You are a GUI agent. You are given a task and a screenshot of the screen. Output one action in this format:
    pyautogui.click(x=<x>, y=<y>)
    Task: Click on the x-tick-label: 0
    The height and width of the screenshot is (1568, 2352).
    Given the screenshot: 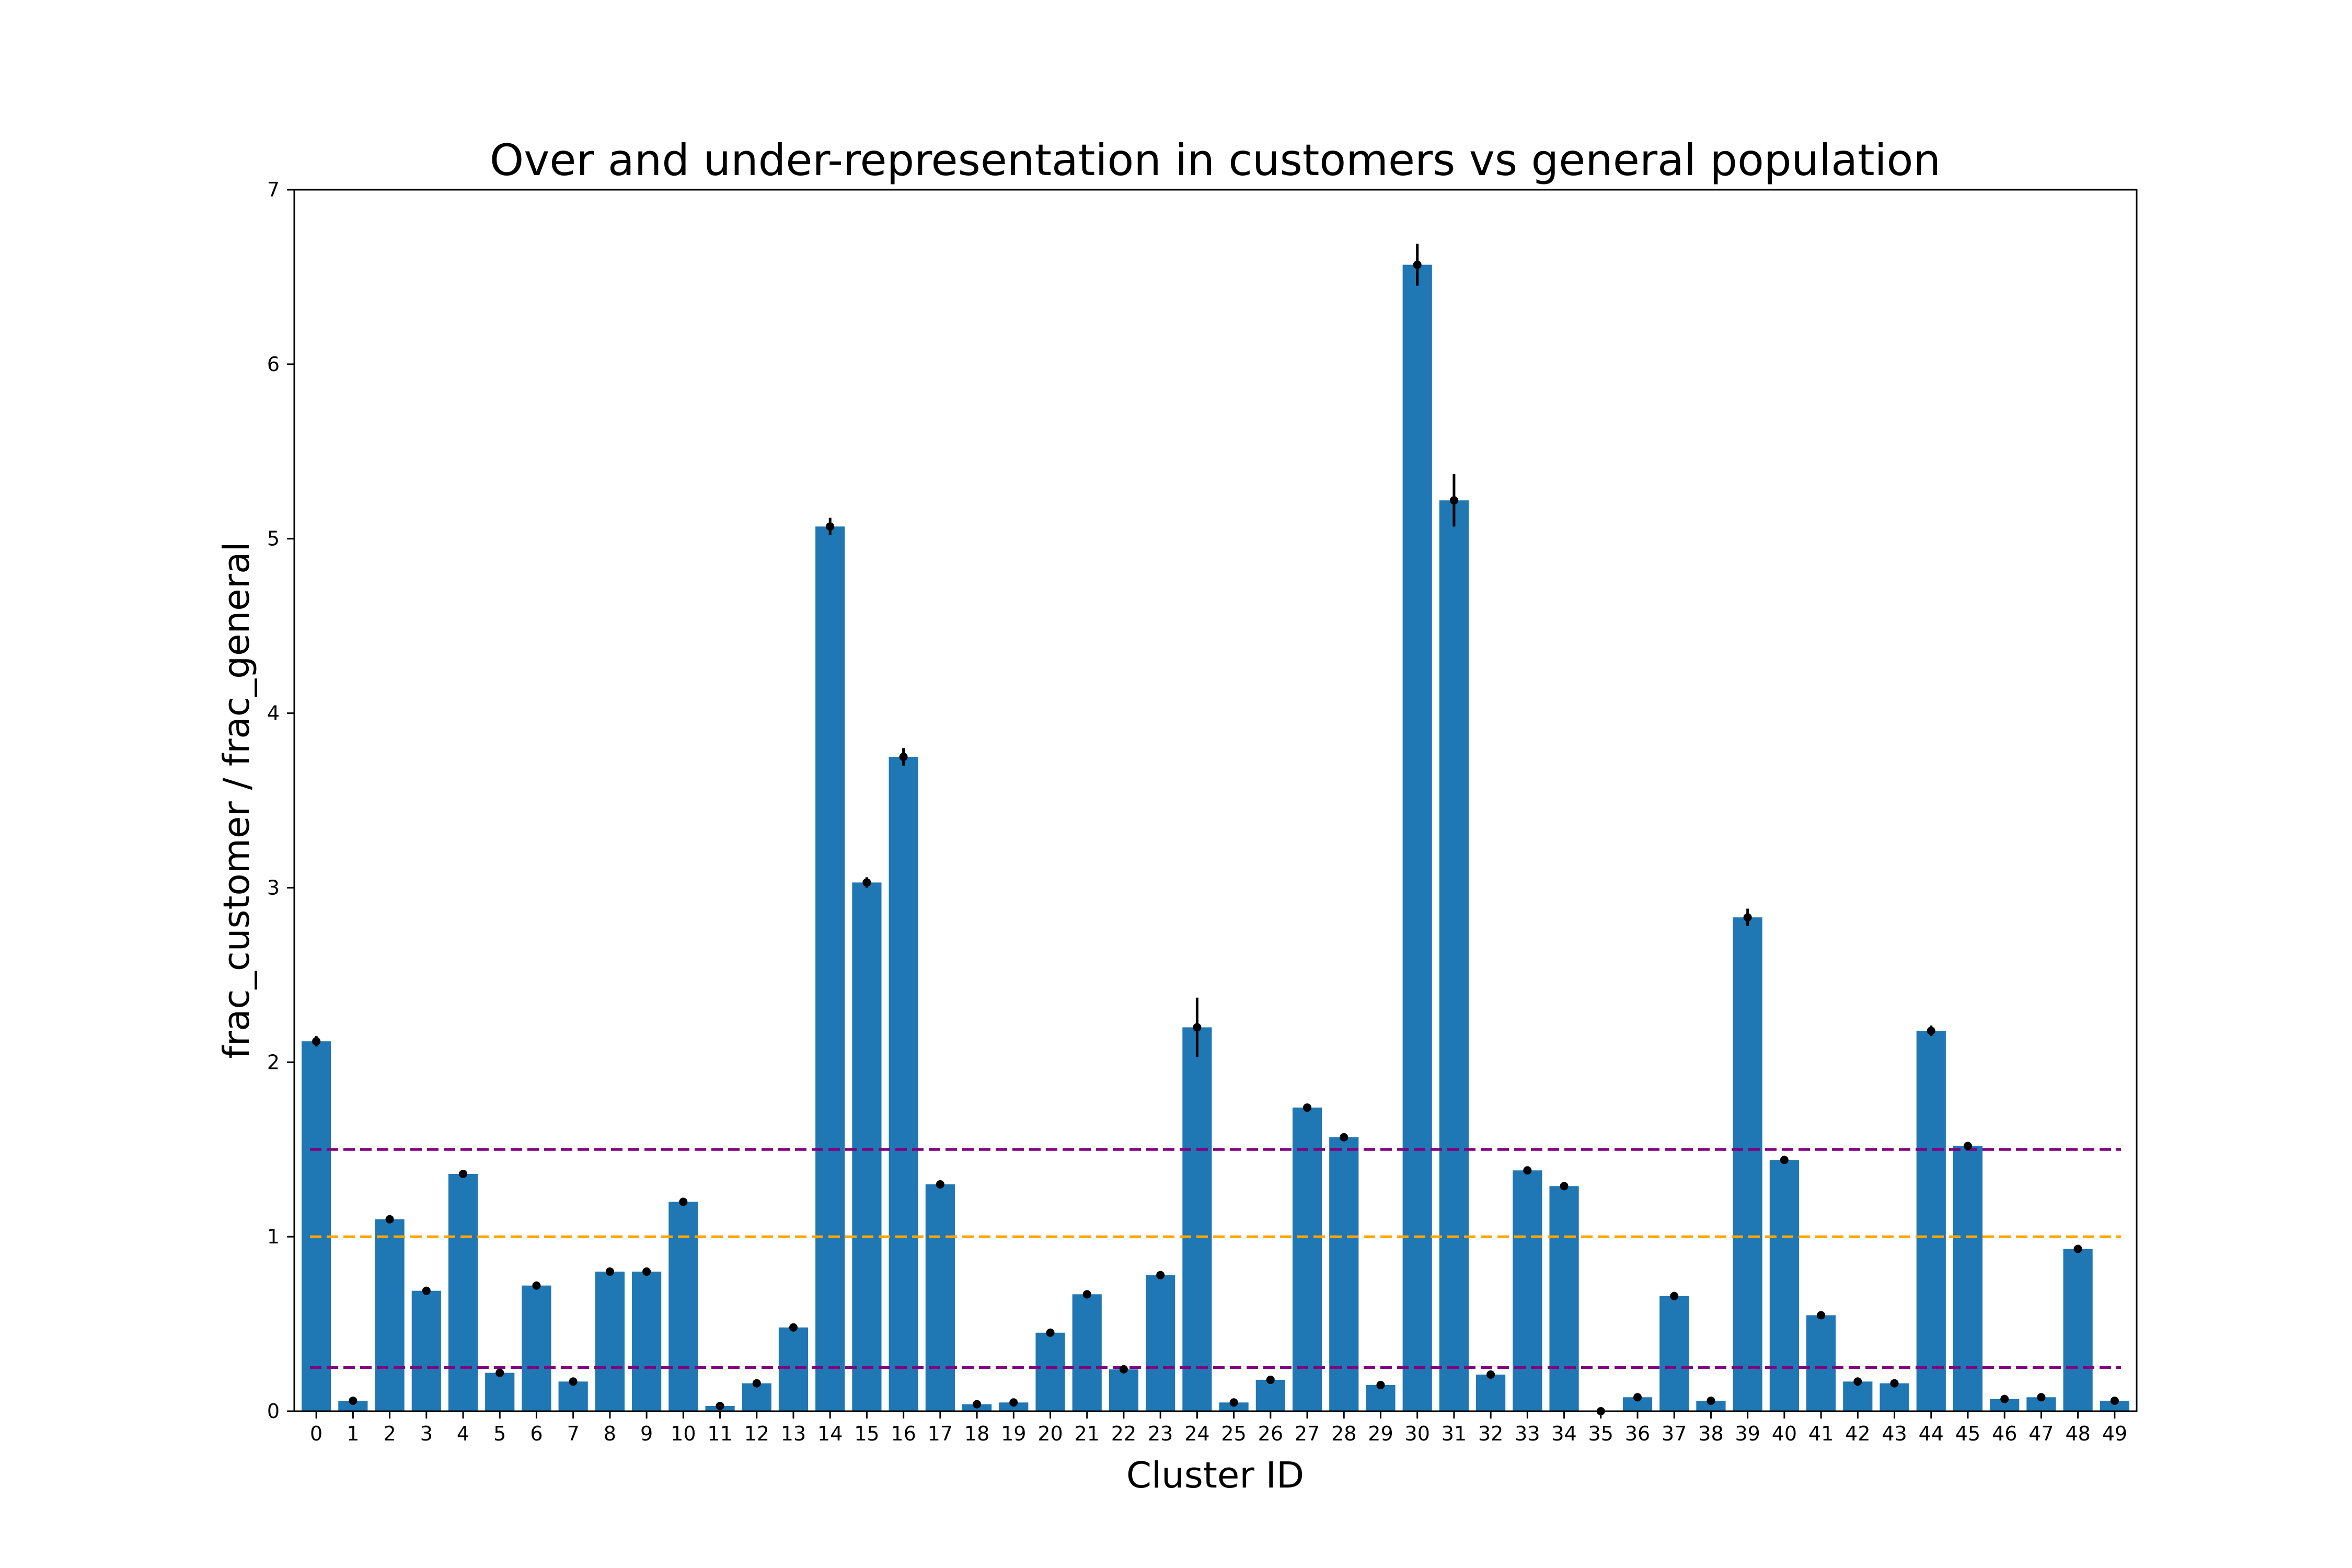 What is the action you would take?
    pyautogui.click(x=316, y=1433)
    